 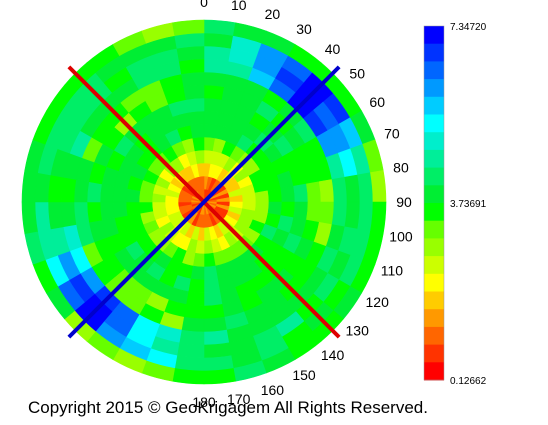 I want to click on angle-label: 170, so click(x=239, y=399).